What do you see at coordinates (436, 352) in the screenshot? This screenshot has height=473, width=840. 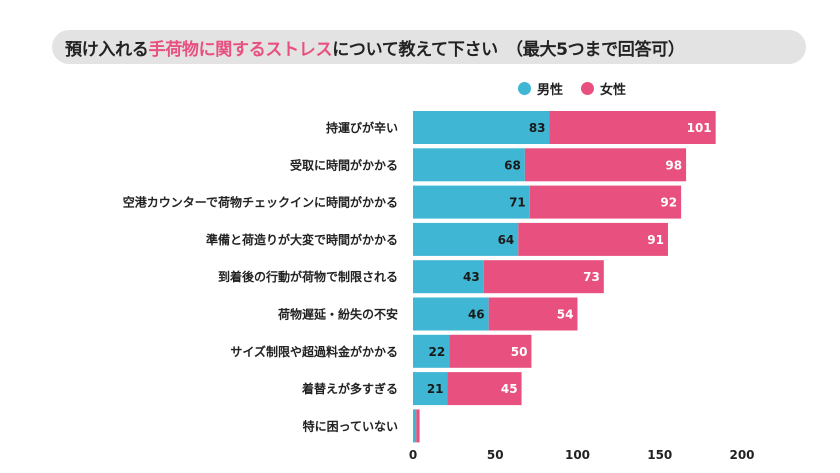 I see `value-label-male: 22` at bounding box center [436, 352].